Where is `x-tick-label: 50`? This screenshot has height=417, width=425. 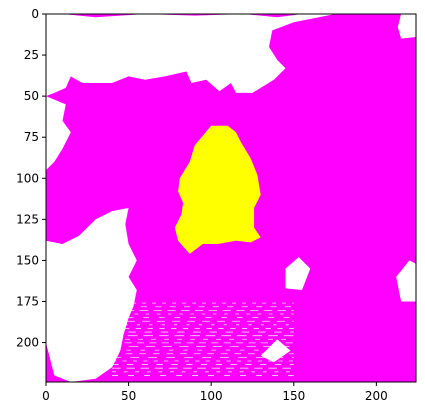
x-tick-label: 50 is located at coordinates (128, 396).